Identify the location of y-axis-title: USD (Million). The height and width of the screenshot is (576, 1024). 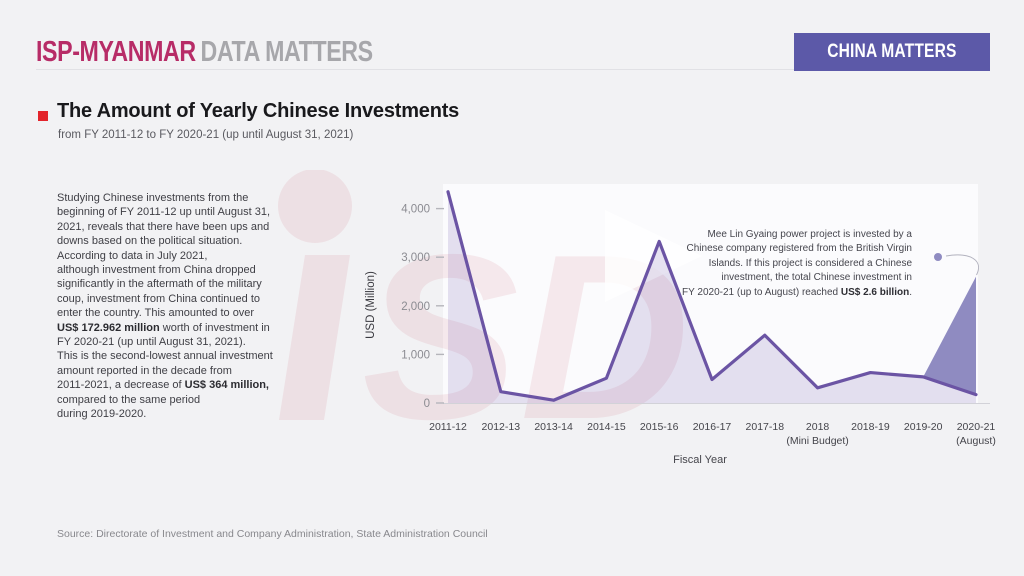
(371, 305).